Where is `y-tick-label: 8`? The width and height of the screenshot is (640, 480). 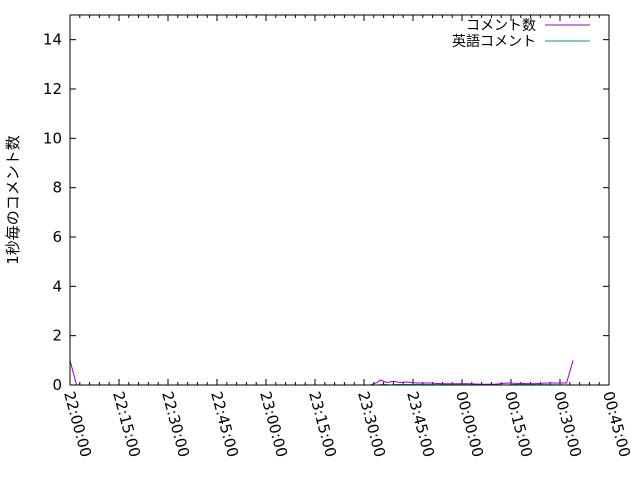 y-tick-label: 8 is located at coordinates (57, 188).